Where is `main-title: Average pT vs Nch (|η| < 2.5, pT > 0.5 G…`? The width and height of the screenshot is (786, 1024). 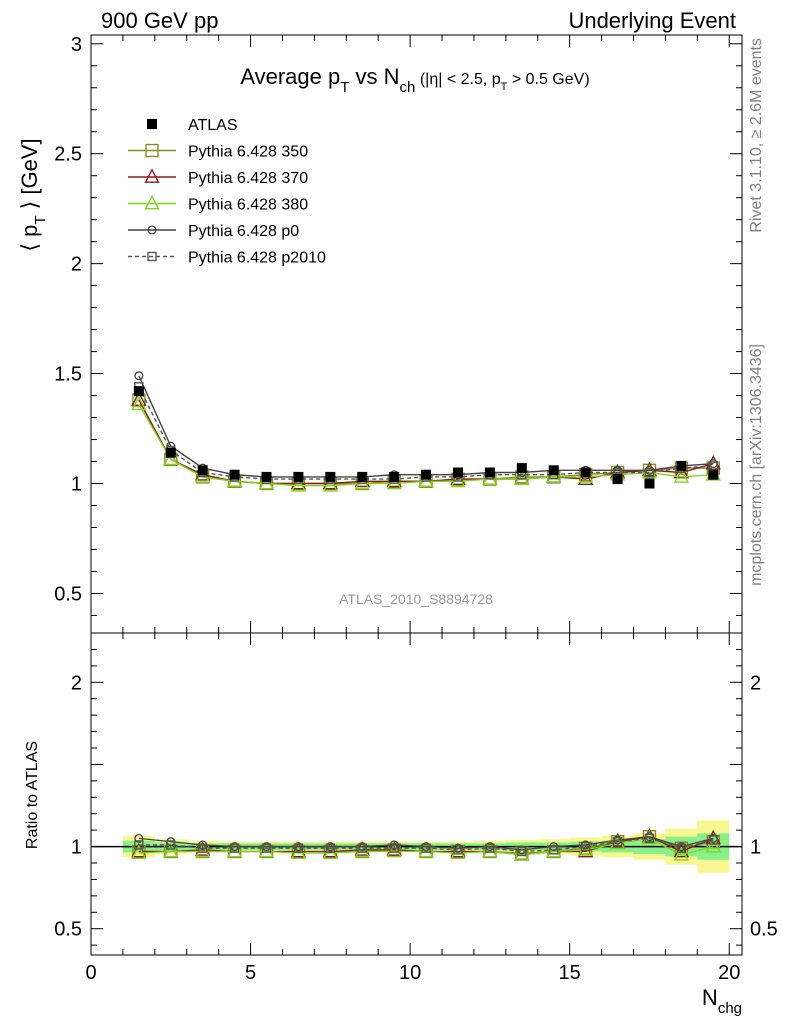 main-title: Average pT vs Nch (|η| < 2.5, pT > 0.5 G… is located at coordinates (414, 80).